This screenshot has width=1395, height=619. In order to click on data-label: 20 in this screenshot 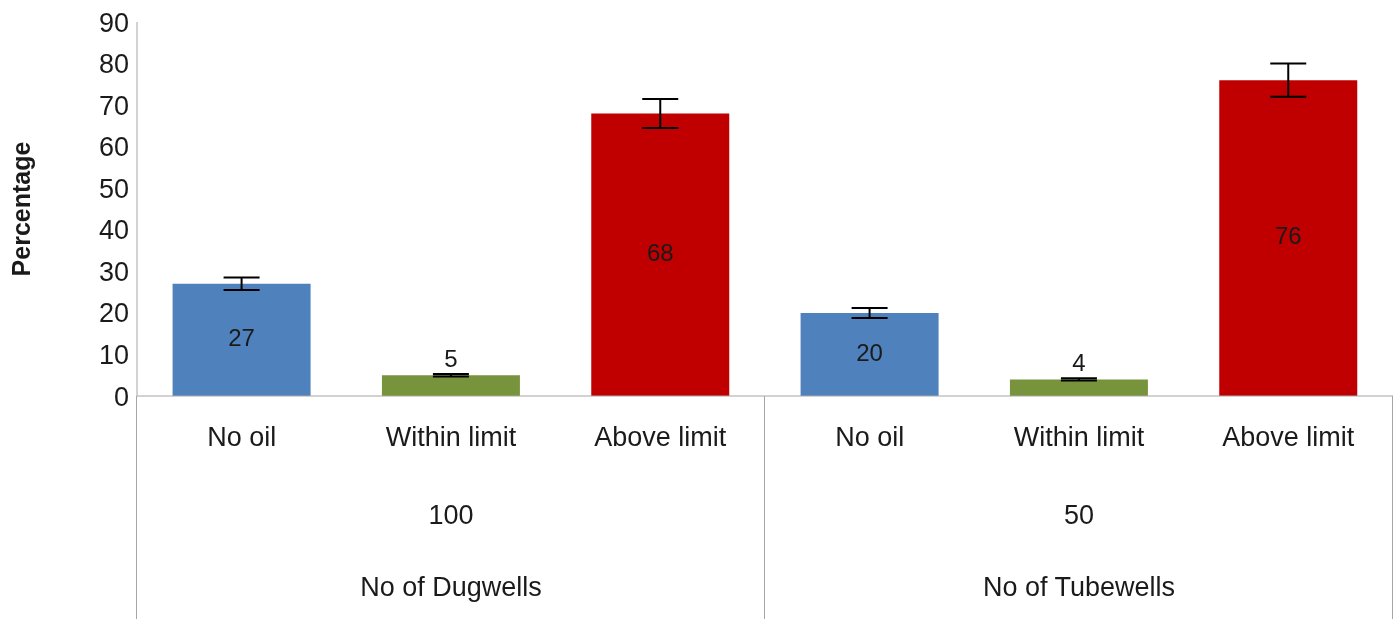, I will do `click(869, 352)`.